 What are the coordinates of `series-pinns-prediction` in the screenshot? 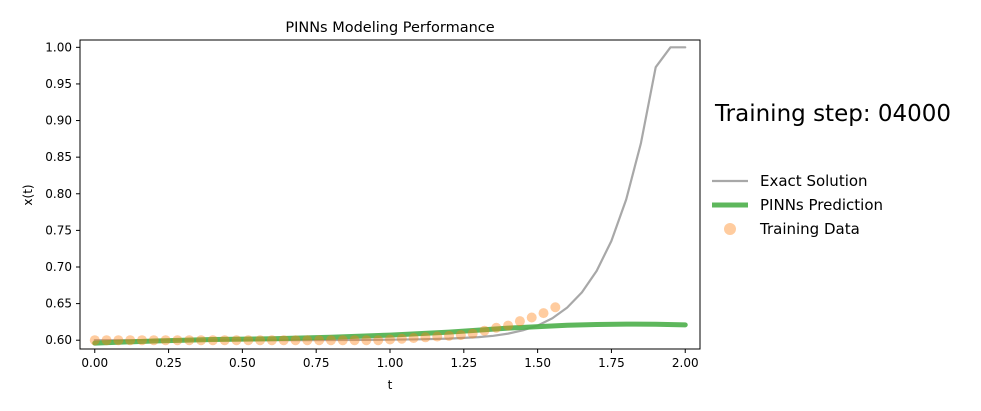 It's located at (390, 333).